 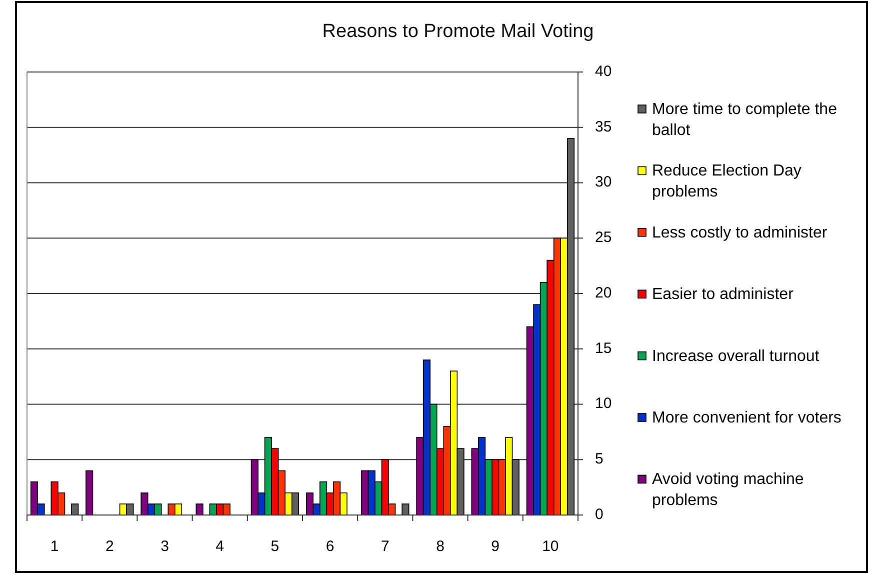 What do you see at coordinates (385, 546) in the screenshot?
I see `x-tick-label: 7` at bounding box center [385, 546].